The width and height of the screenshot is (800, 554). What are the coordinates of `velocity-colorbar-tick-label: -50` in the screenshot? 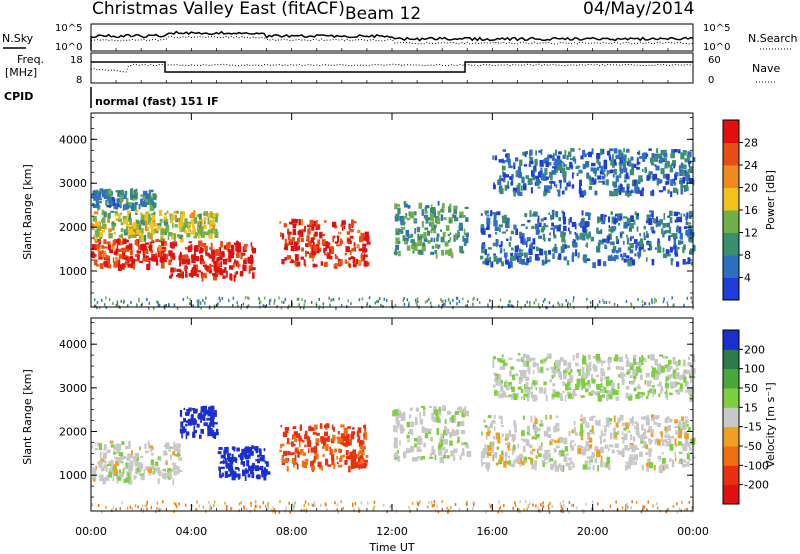 It's located at (753, 446).